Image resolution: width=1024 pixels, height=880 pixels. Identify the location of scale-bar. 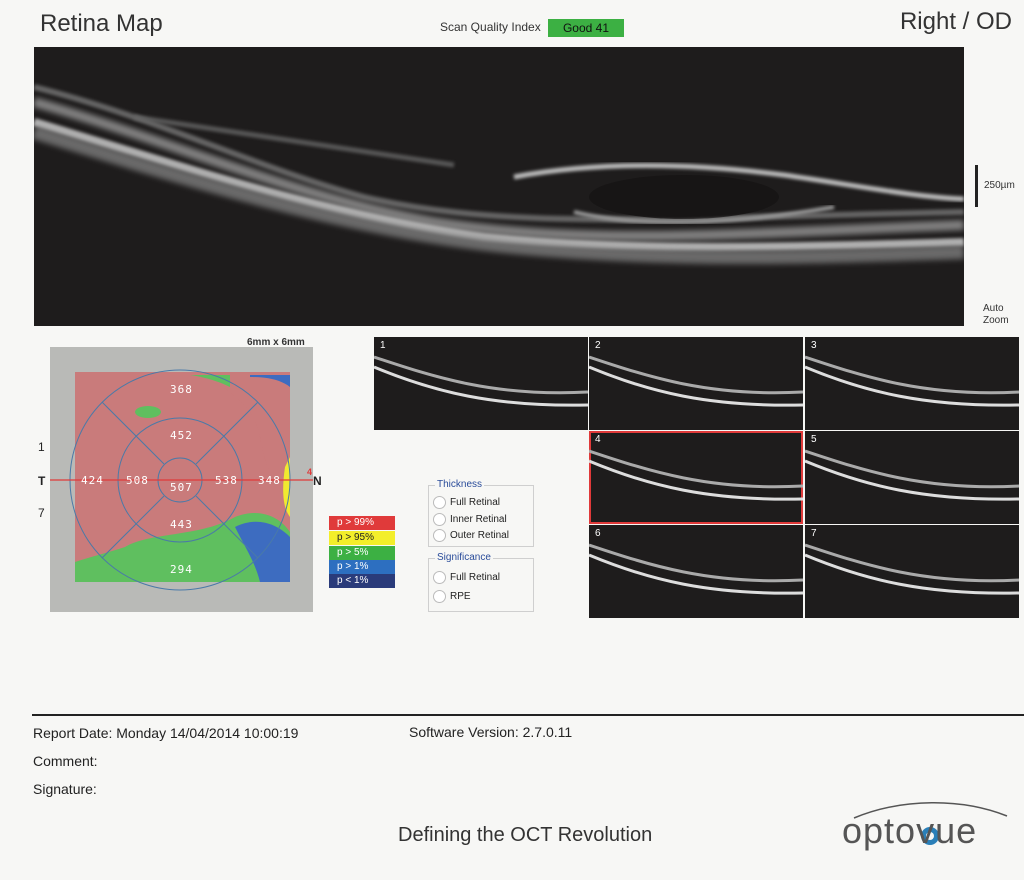
(976, 186).